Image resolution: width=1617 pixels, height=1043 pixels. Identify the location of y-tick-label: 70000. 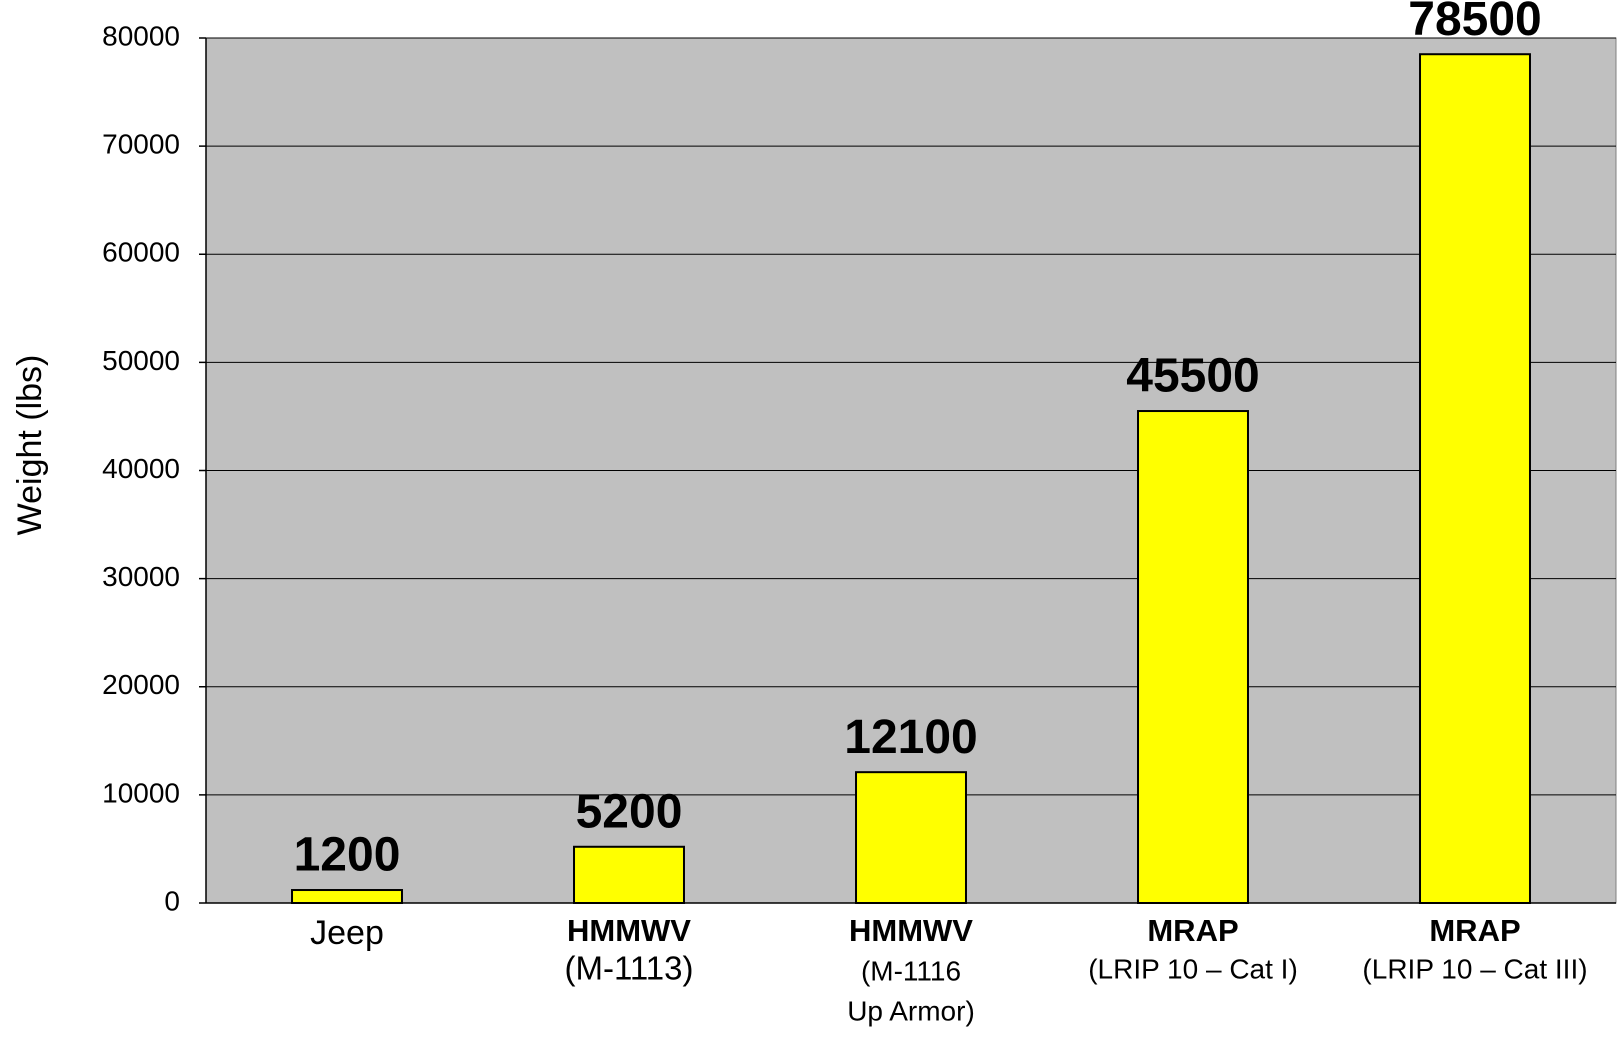
(141, 144).